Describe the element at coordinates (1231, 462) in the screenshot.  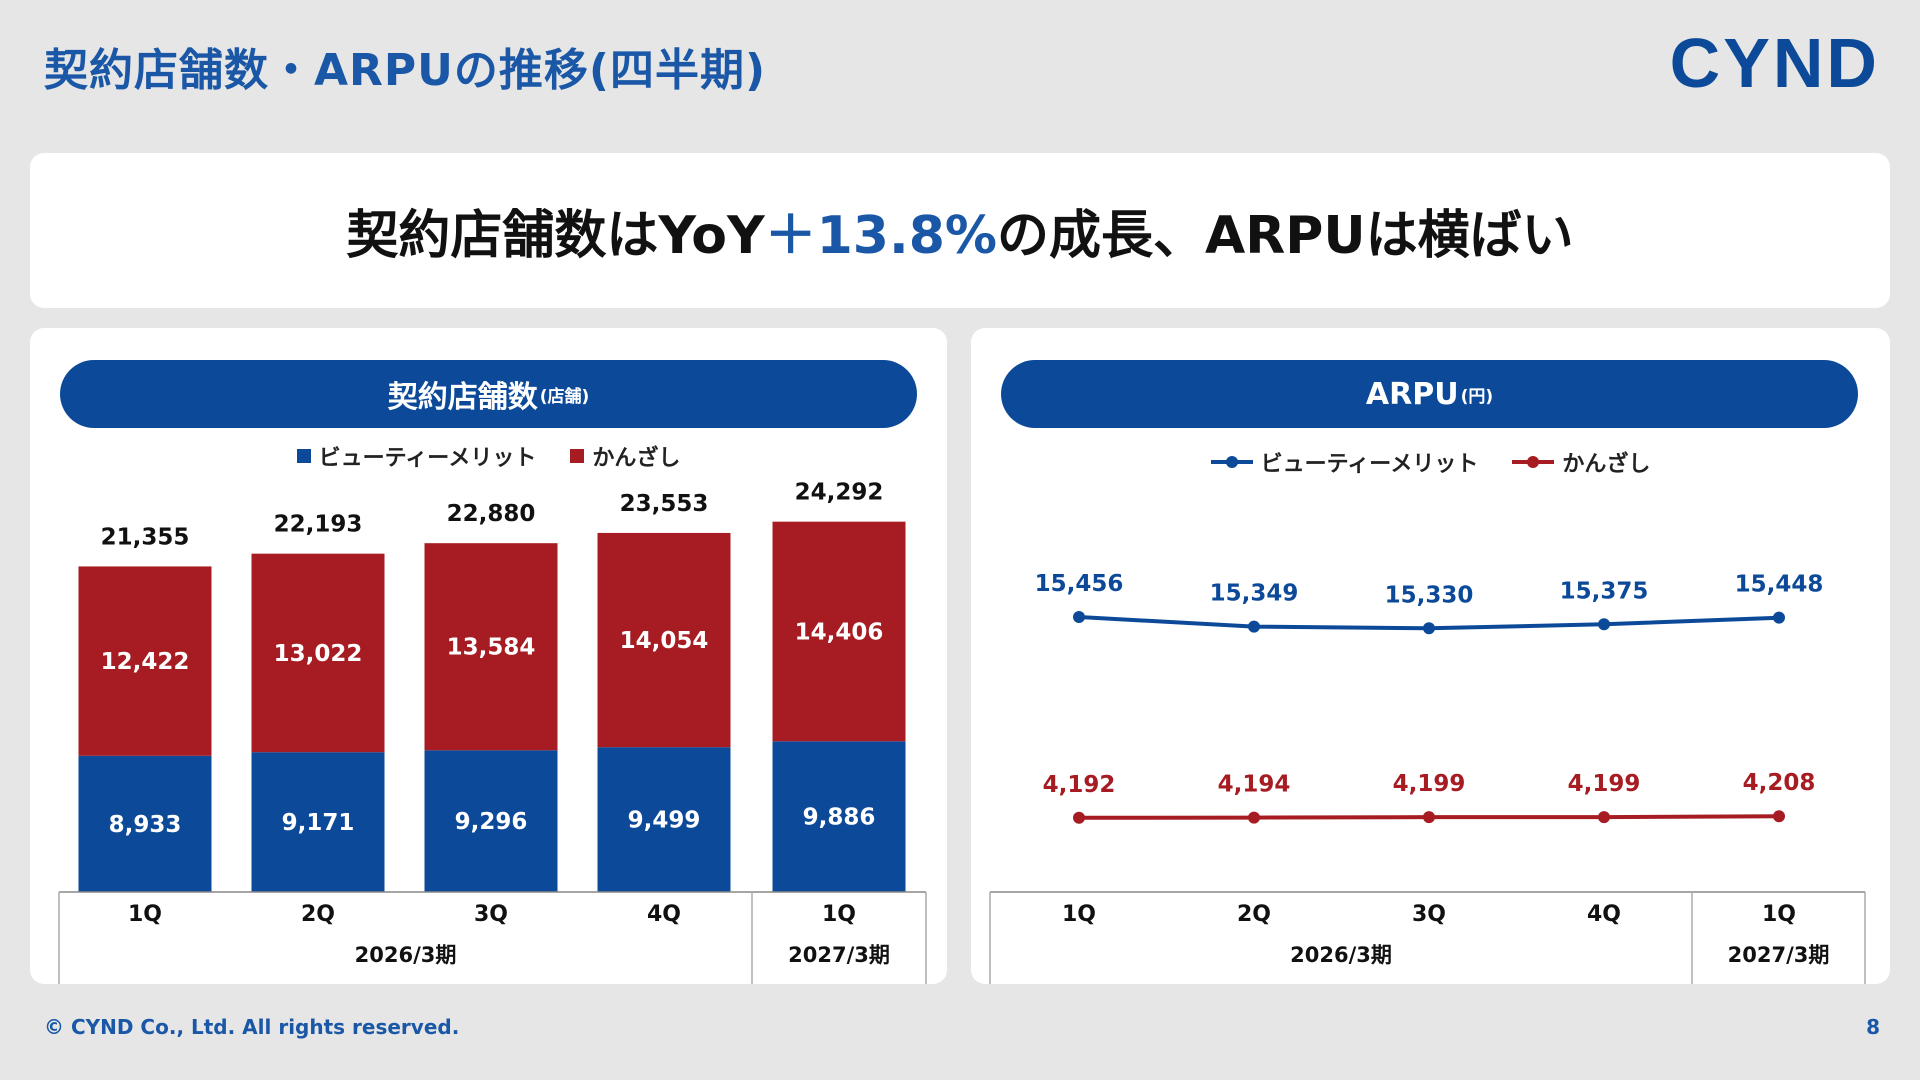
I see `legend-line-marker-beauty-merit` at that location.